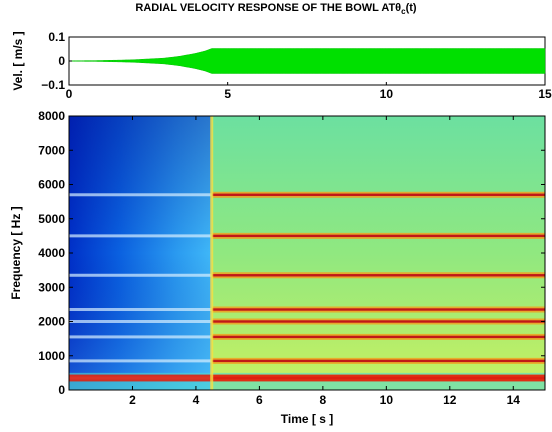  I want to click on velocity-x-tick-label: 15, so click(545, 94).